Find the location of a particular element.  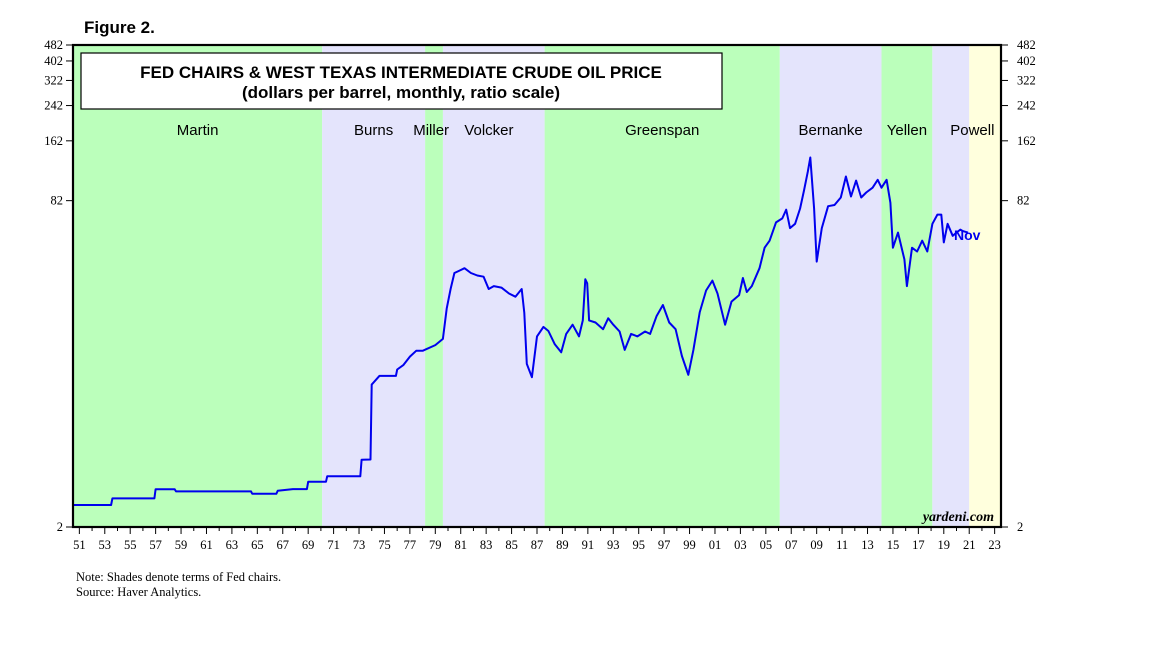

x-tick-label: 61 is located at coordinates (206, 545).